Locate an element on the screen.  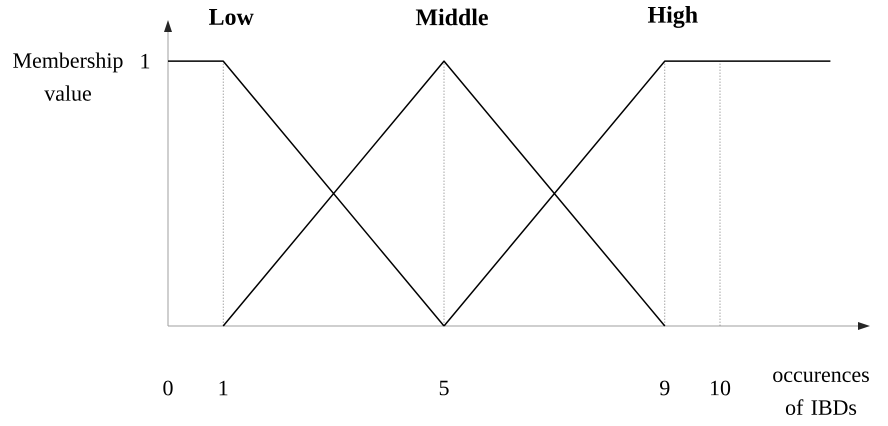
series-label: Middle is located at coordinates (452, 17).